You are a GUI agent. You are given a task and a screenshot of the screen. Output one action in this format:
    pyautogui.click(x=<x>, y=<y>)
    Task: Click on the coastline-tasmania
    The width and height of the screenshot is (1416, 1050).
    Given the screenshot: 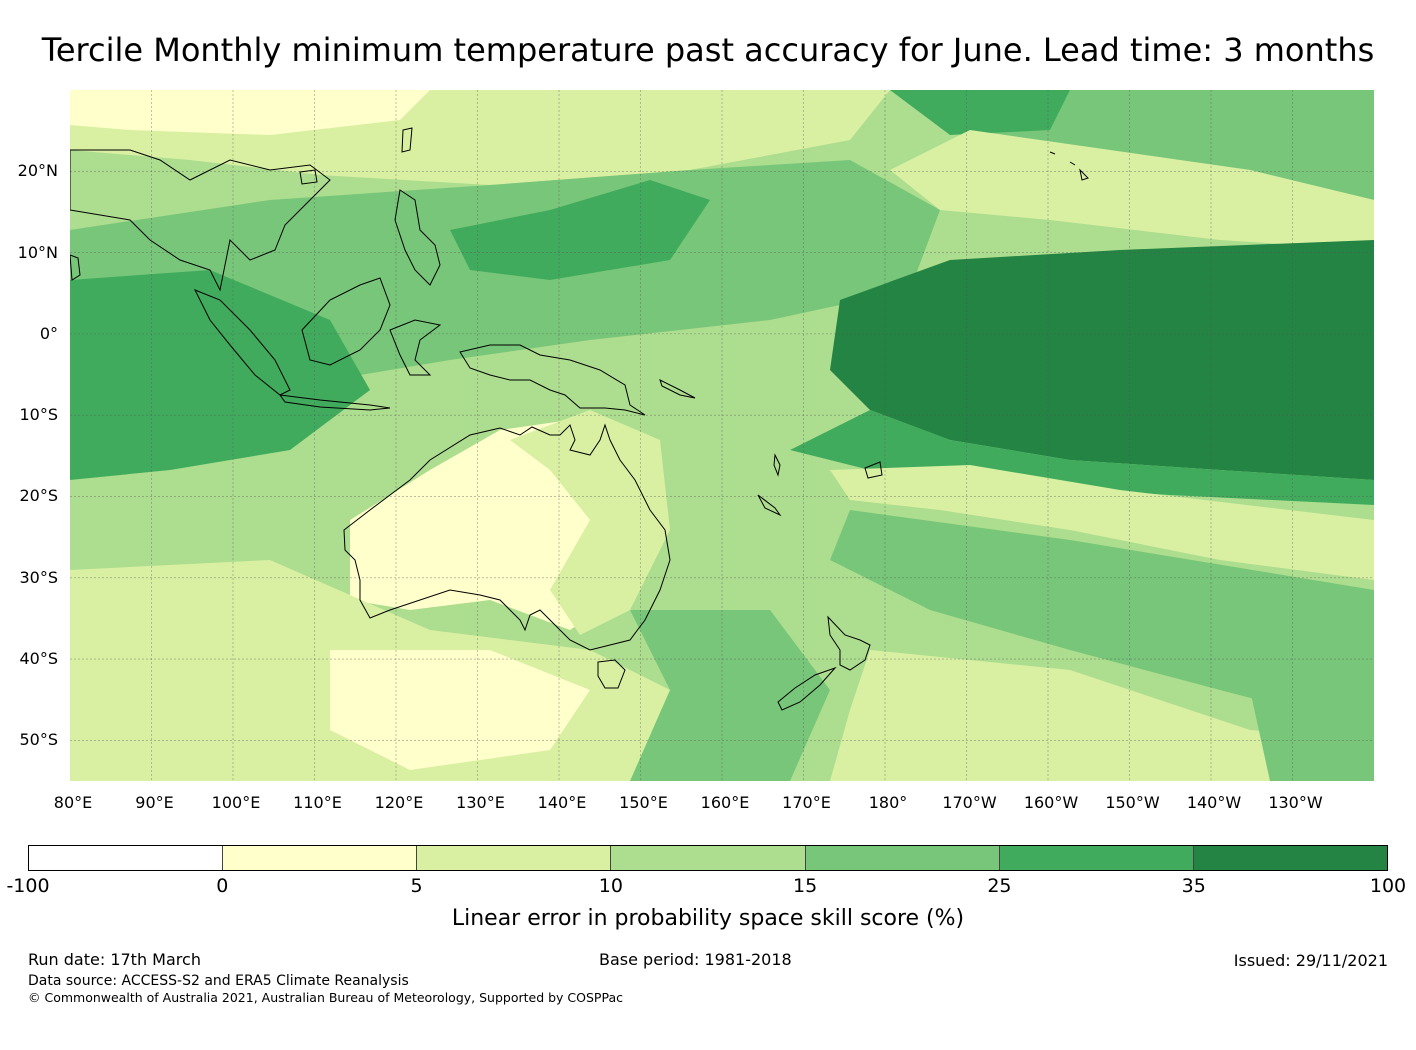 What is the action you would take?
    pyautogui.click(x=611, y=674)
    